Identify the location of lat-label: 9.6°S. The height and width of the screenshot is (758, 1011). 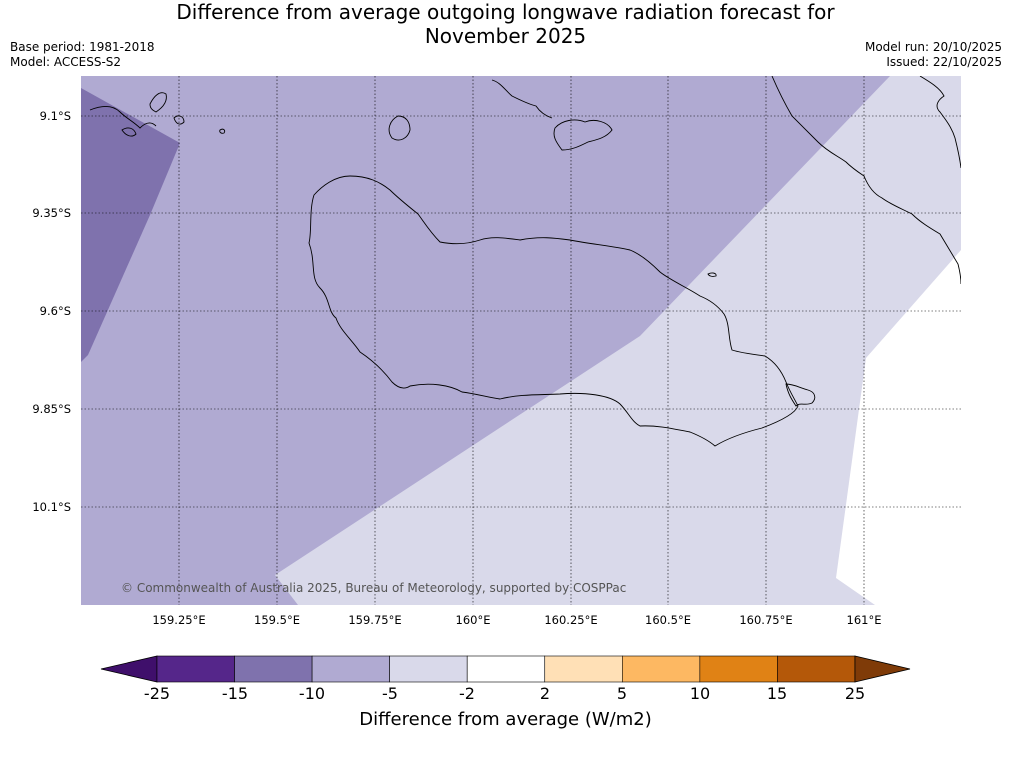
(55, 311).